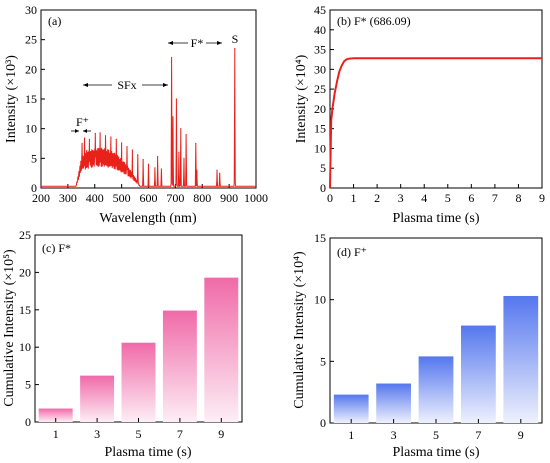 This screenshot has width=550, height=463. What do you see at coordinates (54, 21) in the screenshot?
I see `panel-a-label: (a)` at bounding box center [54, 21].